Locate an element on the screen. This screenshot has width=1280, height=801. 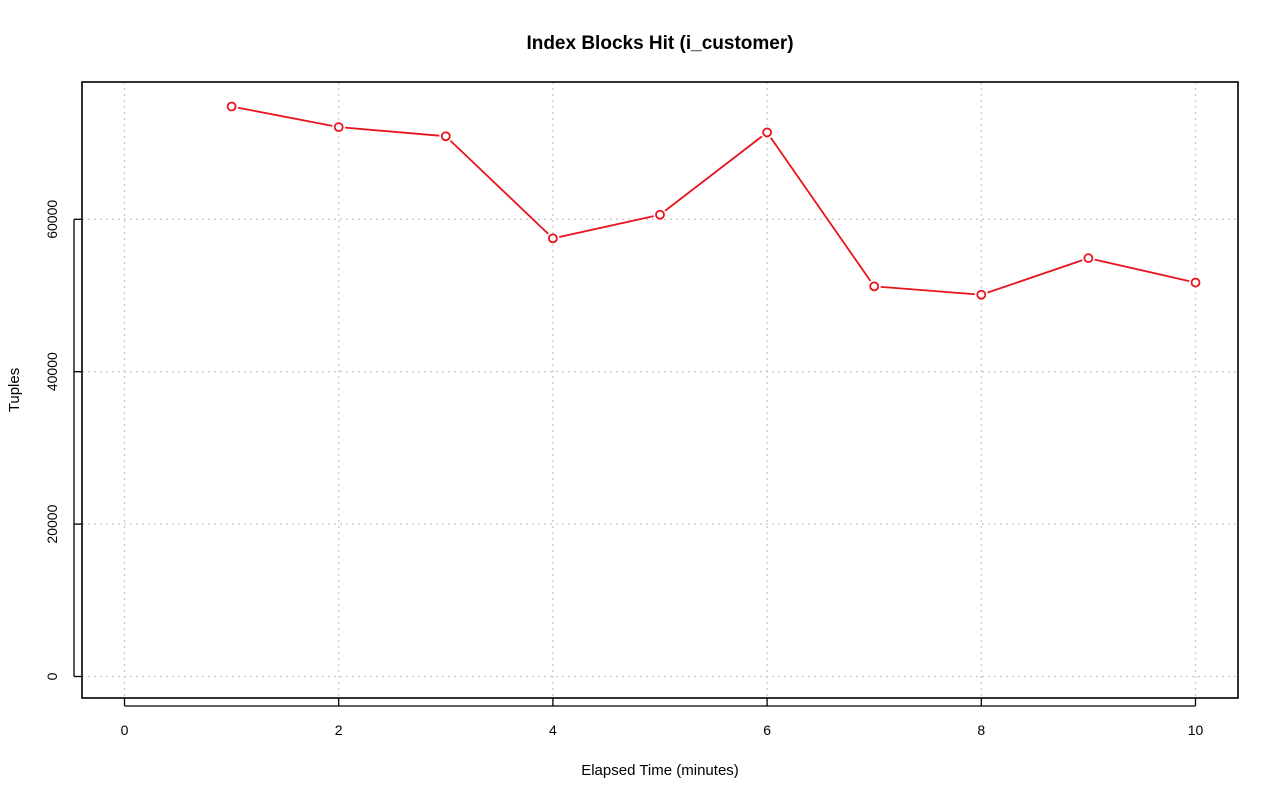
x-tick-label: 0 is located at coordinates (125, 730).